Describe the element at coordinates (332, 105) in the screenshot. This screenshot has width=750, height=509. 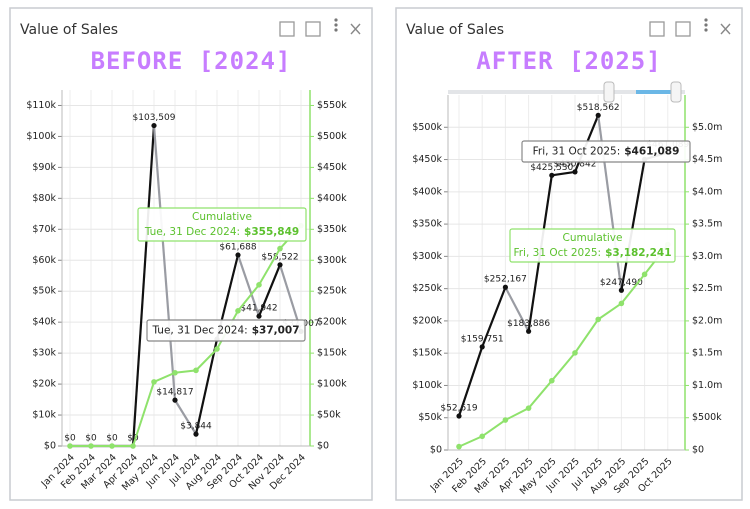
I see `y2-tick-label: $550k` at that location.